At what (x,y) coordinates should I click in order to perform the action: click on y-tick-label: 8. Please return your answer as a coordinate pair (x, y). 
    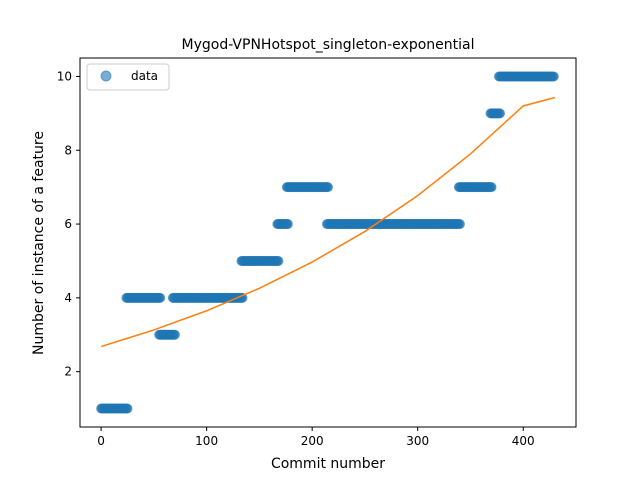
    Looking at the image, I should click on (68, 150).